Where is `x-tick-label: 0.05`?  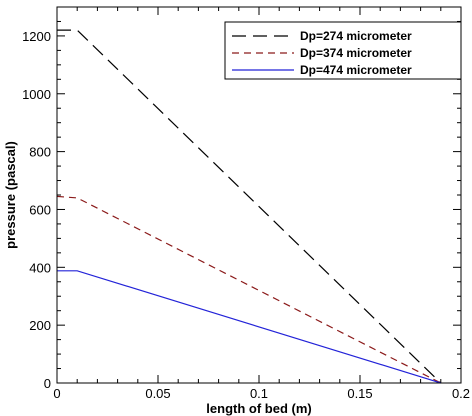
x-tick-label: 0.05 is located at coordinates (157, 393).